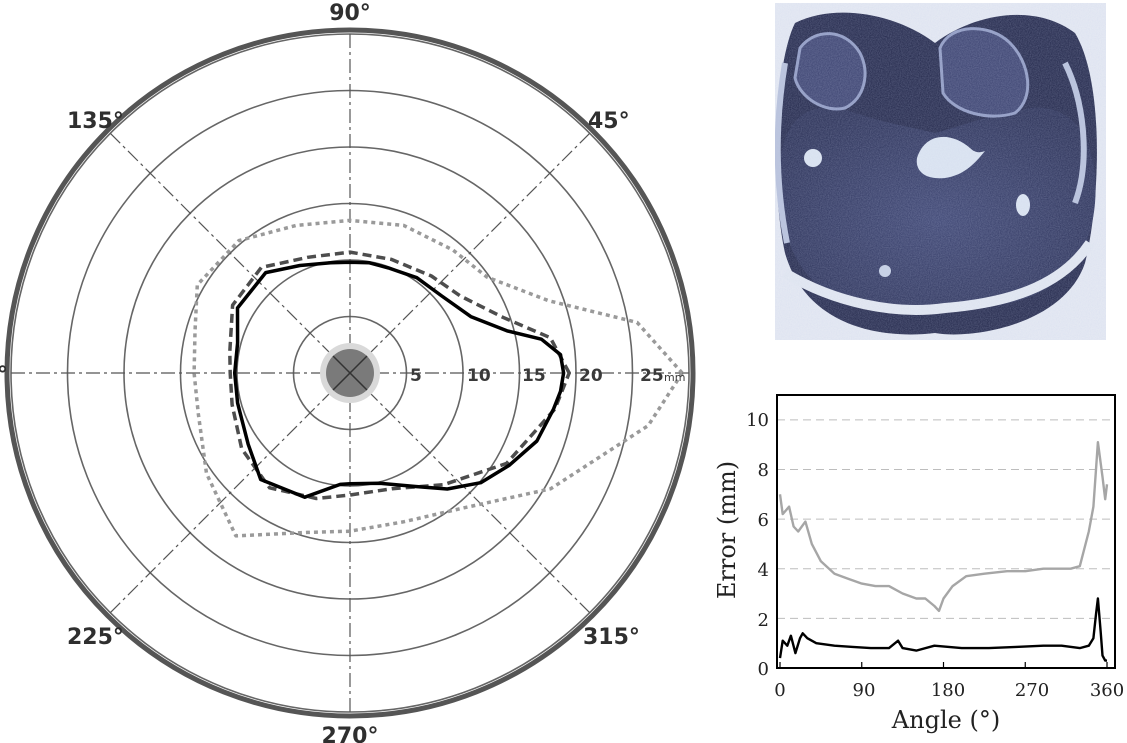  I want to click on angle-label-315: 315°, so click(611, 637).